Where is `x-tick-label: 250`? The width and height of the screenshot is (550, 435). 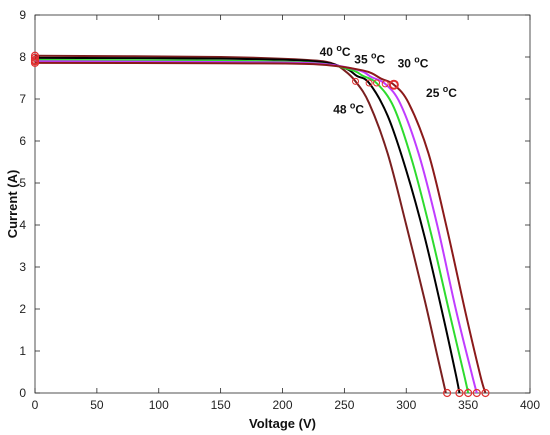 x-tick-label: 250 is located at coordinates (344, 405).